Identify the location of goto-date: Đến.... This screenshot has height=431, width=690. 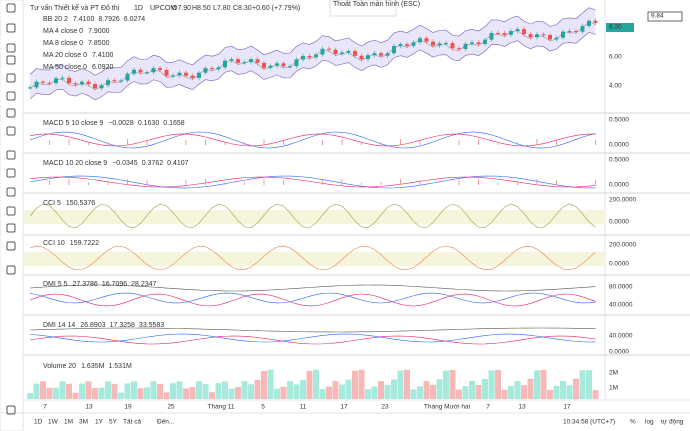
(166, 421).